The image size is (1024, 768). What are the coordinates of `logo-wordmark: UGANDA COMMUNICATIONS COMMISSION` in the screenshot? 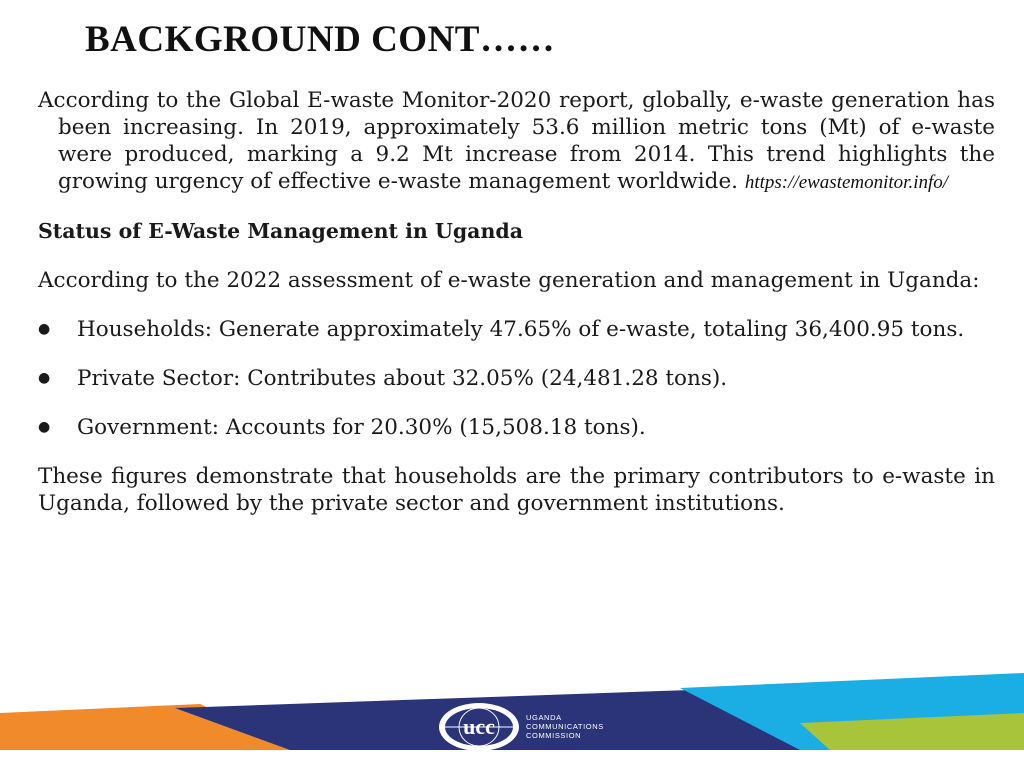 It's located at (565, 726).